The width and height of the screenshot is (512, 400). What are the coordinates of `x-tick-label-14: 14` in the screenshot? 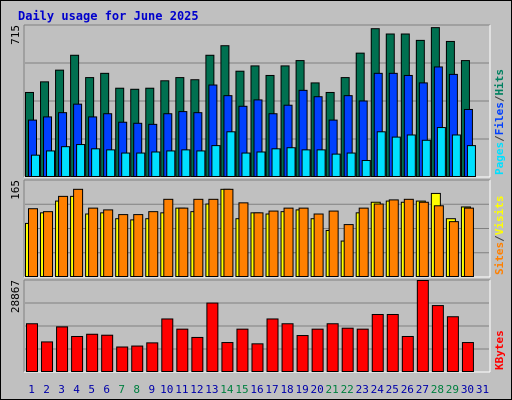 It's located at (227, 389).